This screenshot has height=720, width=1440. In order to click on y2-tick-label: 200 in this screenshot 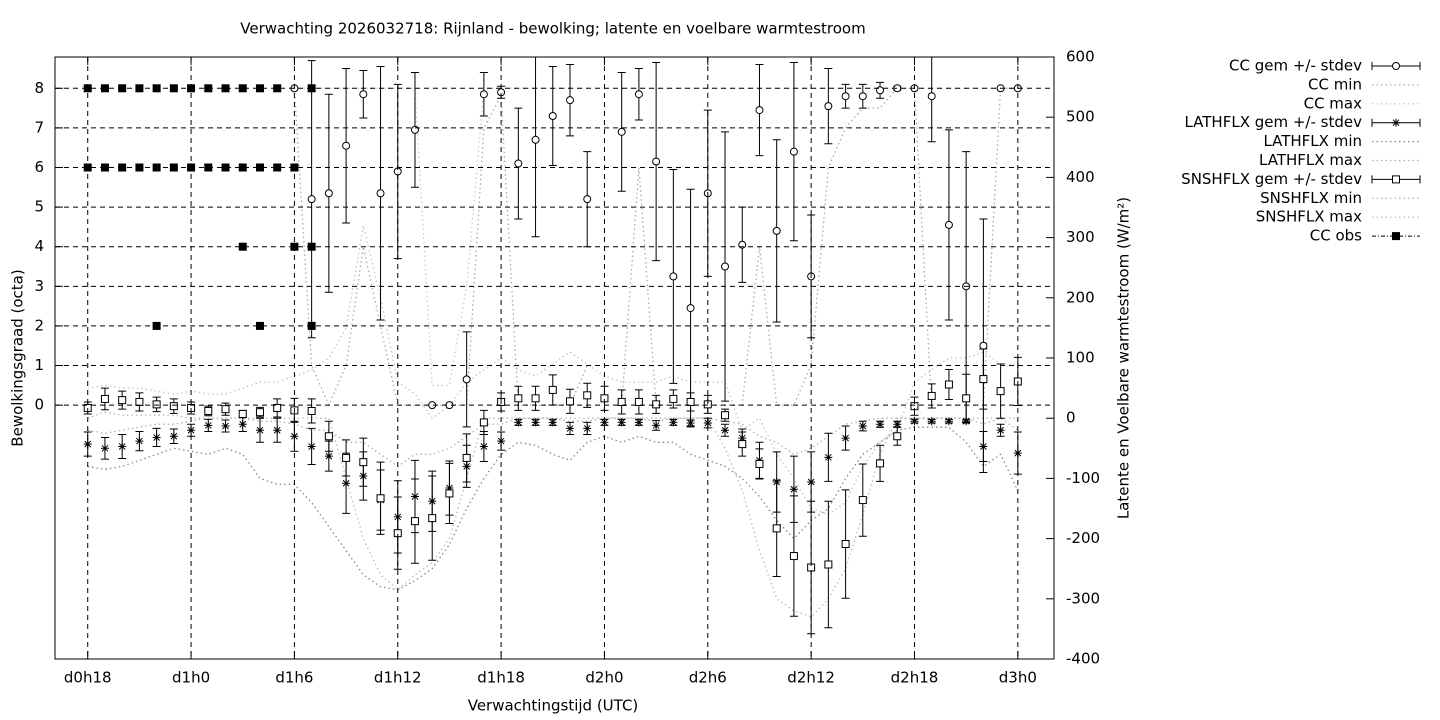, I will do `click(1080, 297)`.